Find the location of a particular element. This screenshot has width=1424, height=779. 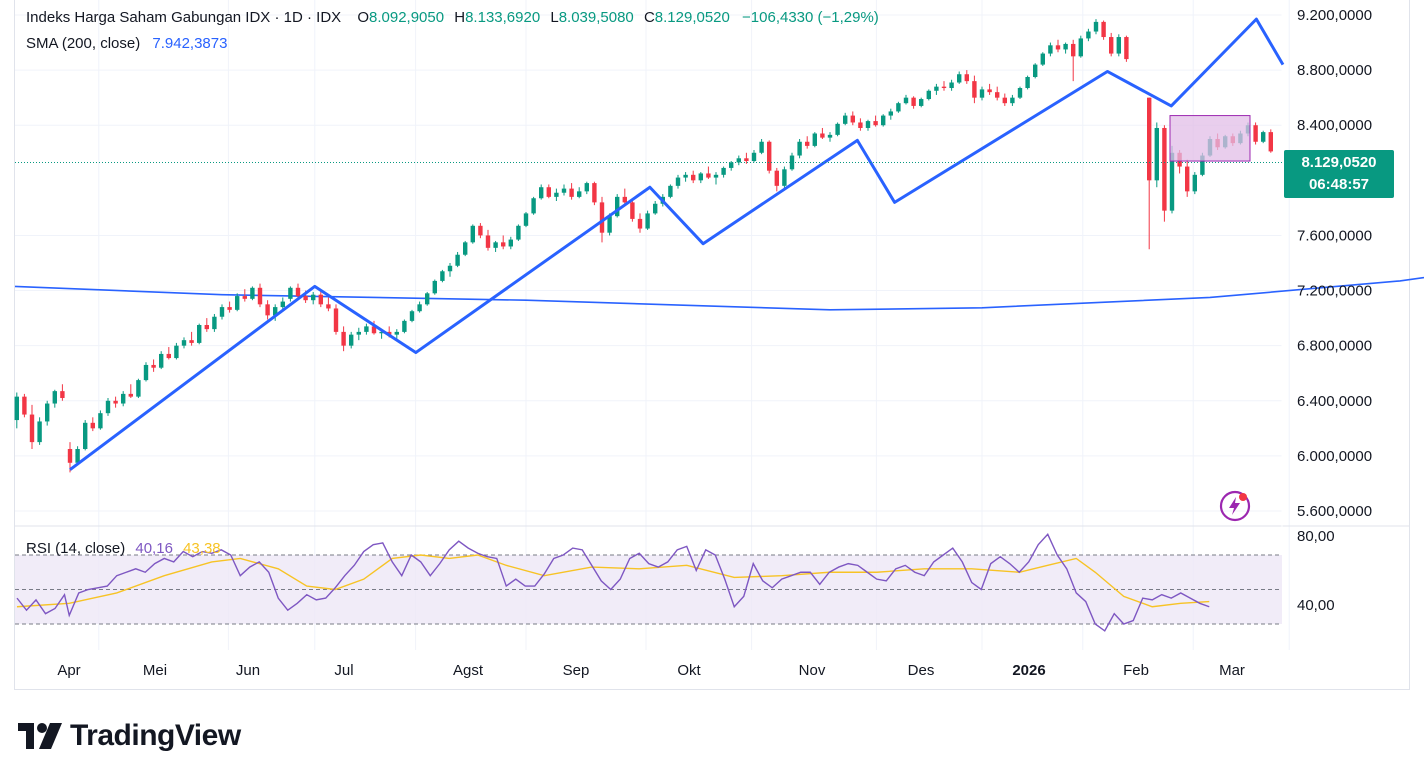

time-tick-label: Agst is located at coordinates (468, 670).